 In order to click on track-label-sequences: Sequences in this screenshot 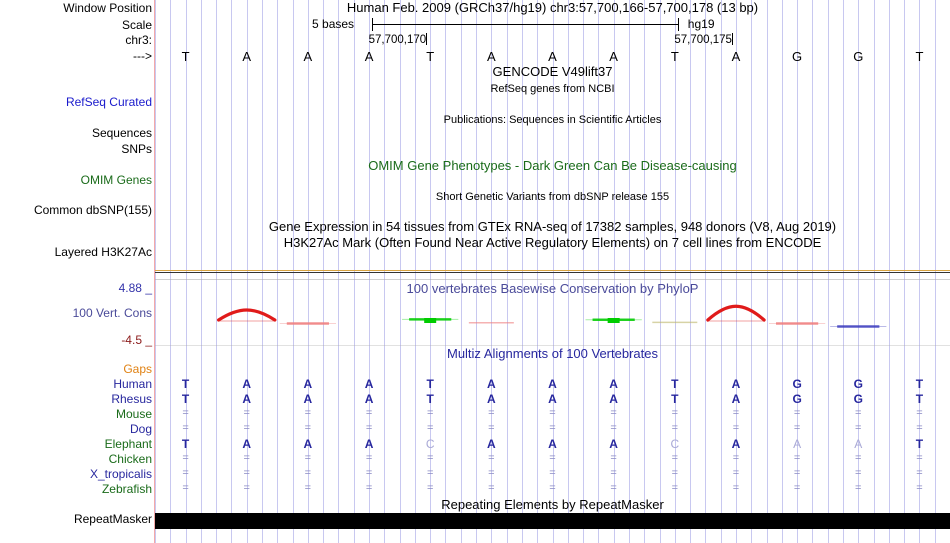, I will do `click(121, 133)`.